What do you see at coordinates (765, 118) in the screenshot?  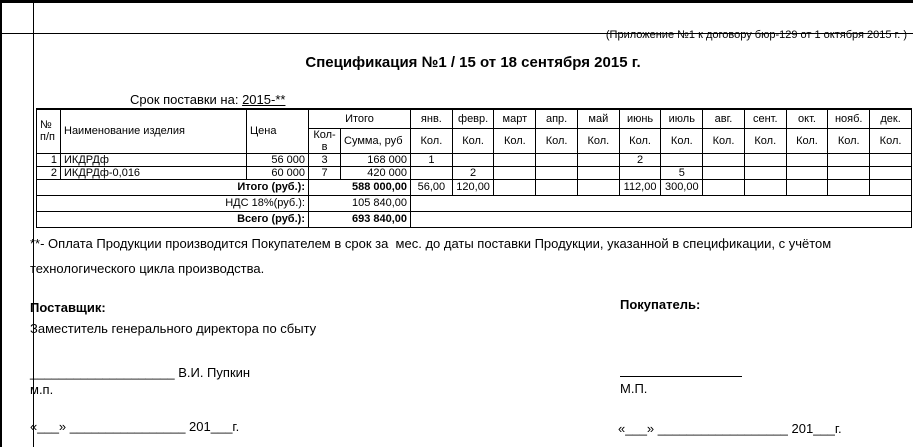 I see `col-header-month: сент.` at bounding box center [765, 118].